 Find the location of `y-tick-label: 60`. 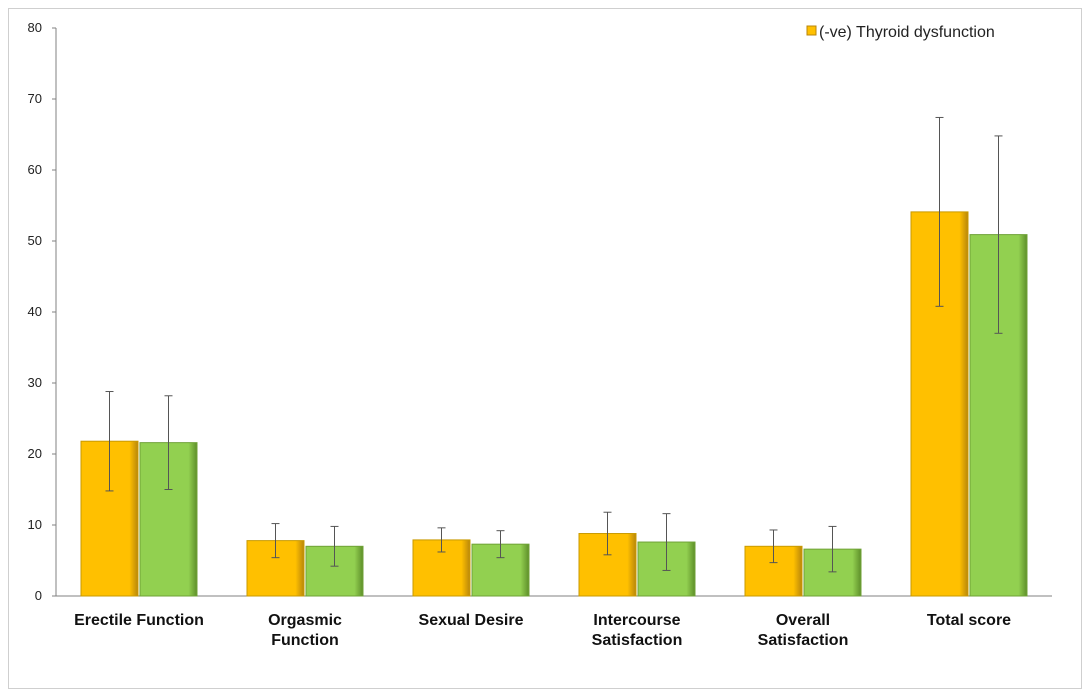

y-tick-label: 60 is located at coordinates (35, 169).